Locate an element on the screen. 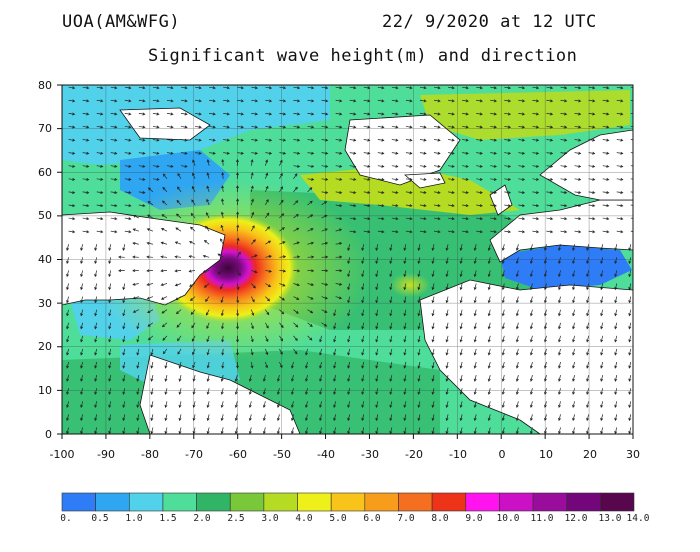  colorbar-label: 8.0 is located at coordinates (439, 518).